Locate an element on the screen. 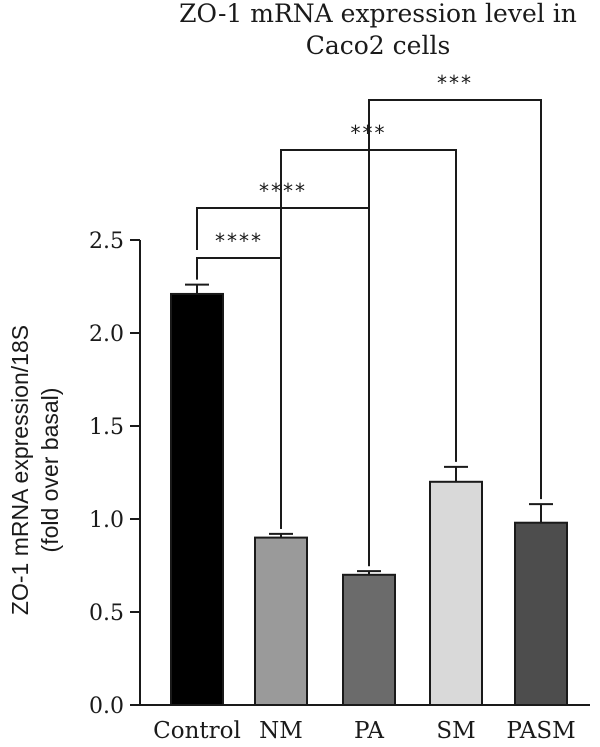  y-tick-label-0: 0.0 is located at coordinates (106, 706).